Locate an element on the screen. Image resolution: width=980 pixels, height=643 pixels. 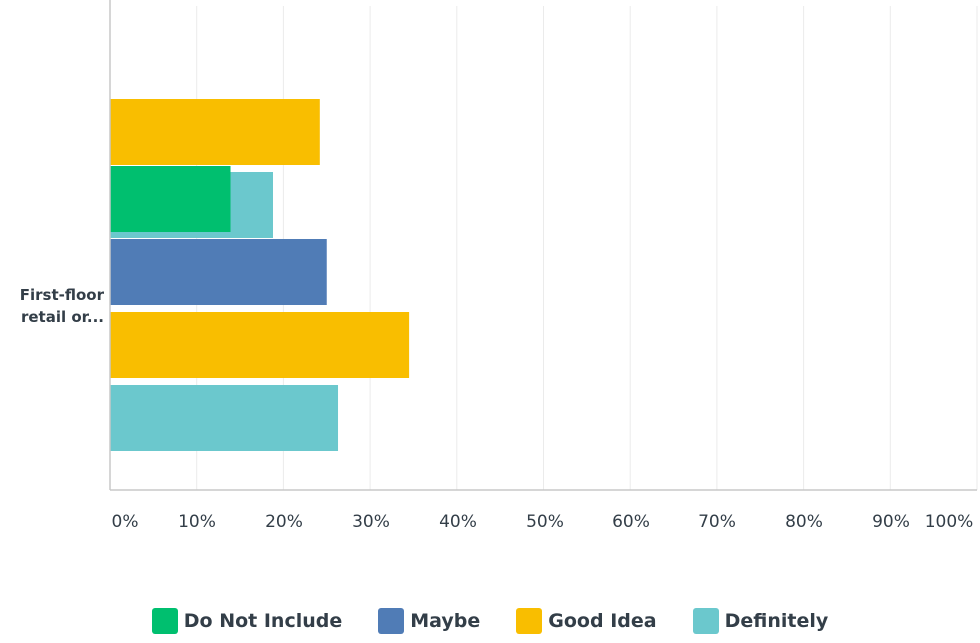
x-tick-labels: 0% 10% 20% 30% 40% 50% 60% 70% 80% 90% 100% is located at coordinates (543, 522).